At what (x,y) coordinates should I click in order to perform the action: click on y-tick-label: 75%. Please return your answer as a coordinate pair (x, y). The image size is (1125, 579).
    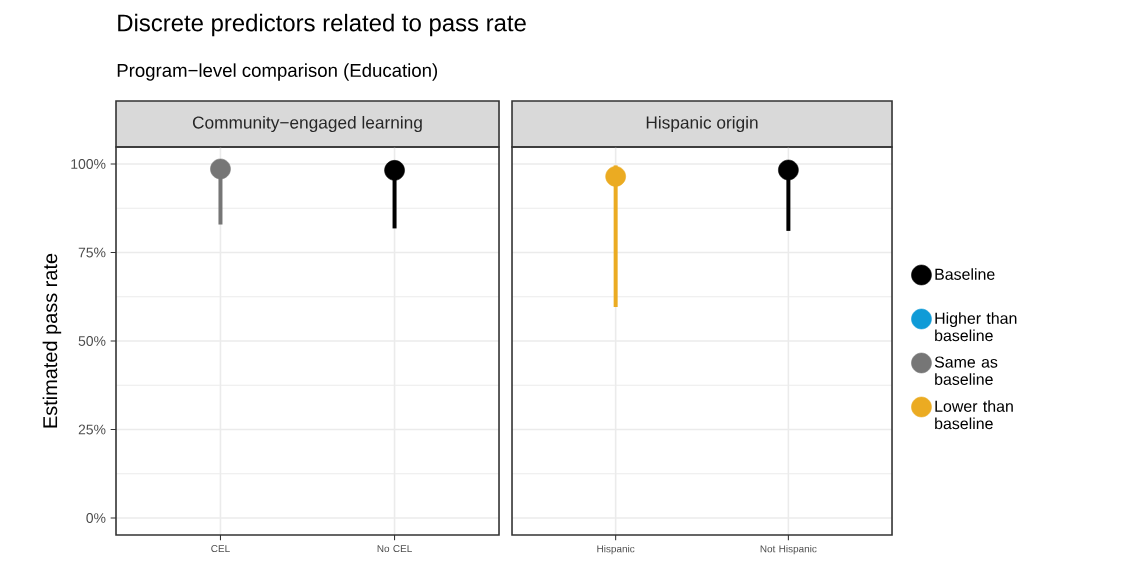
    Looking at the image, I should click on (92, 252).